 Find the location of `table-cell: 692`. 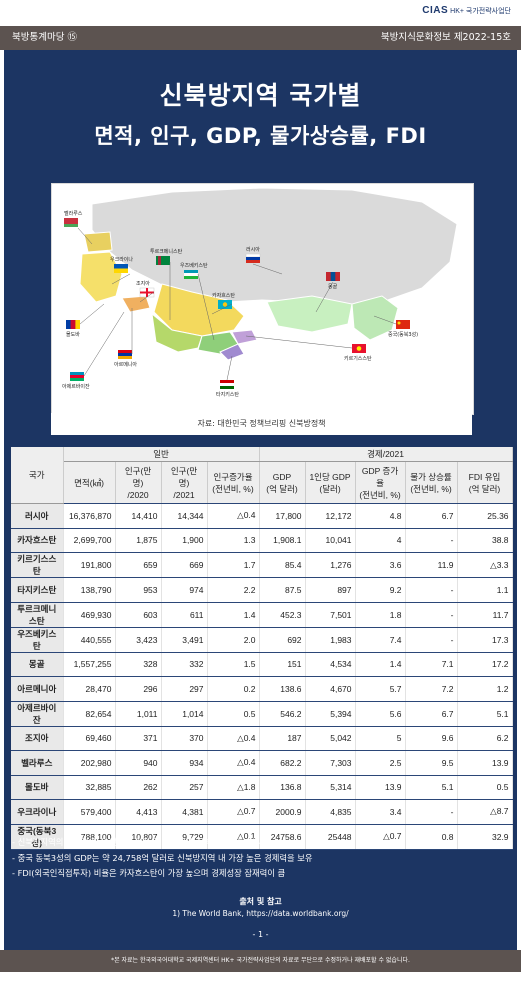

table-cell: 692 is located at coordinates (282, 640).